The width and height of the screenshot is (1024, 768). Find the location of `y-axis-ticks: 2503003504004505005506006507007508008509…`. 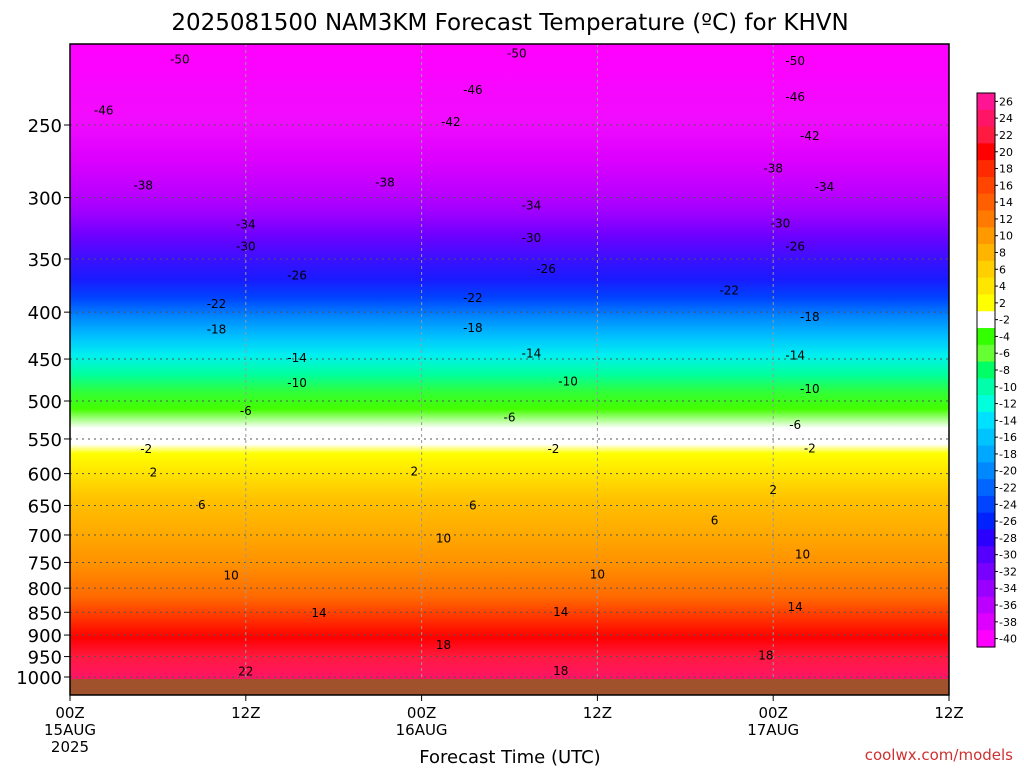

y-axis-ticks: 2503003504004505005506006507007508008509… is located at coordinates (43, 402).